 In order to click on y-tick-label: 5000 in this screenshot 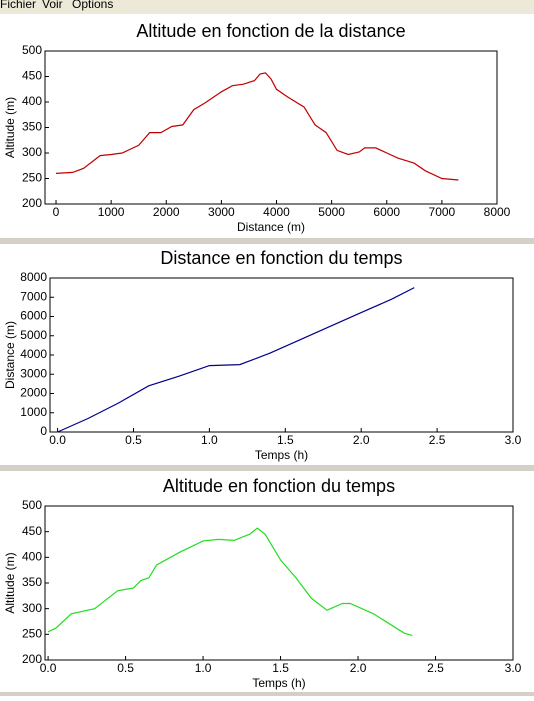, I will do `click(33, 335)`.